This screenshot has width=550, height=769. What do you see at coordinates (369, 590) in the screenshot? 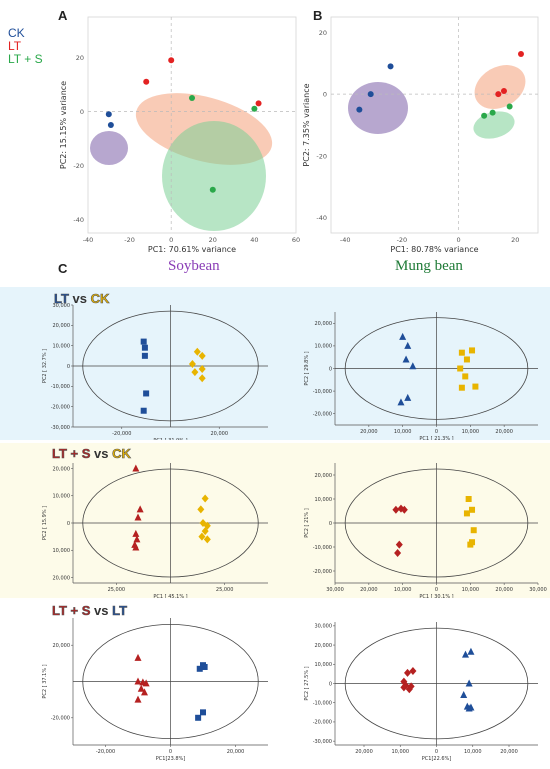
I see `x-tick-label-1: 20,000` at bounding box center [369, 590].